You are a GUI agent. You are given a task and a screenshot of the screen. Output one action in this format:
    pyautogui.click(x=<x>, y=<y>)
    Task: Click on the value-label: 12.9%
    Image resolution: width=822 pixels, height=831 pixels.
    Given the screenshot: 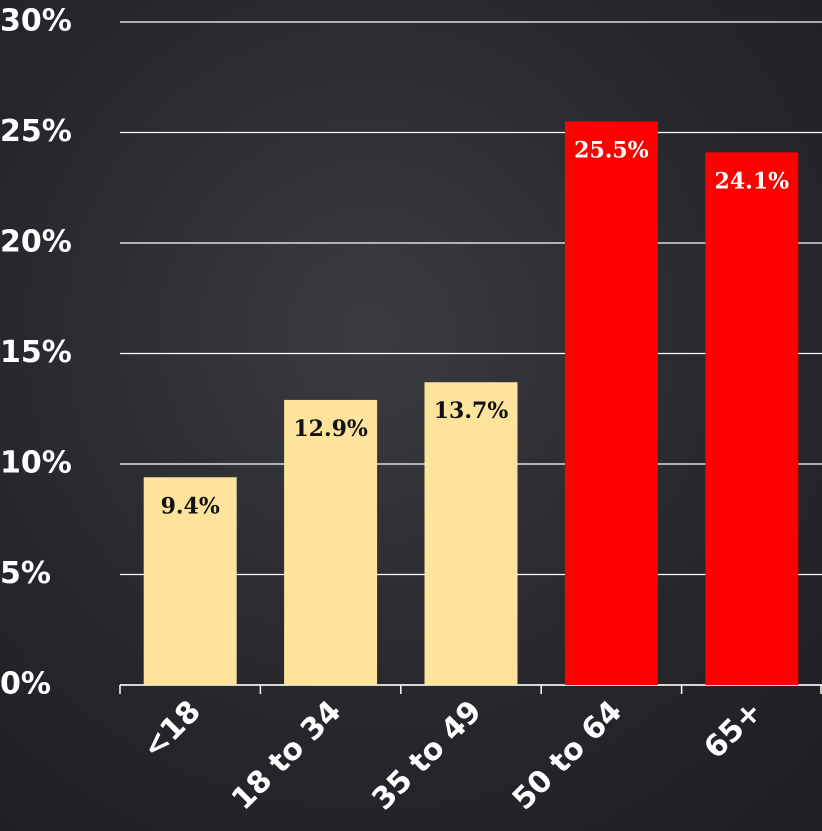 What is the action you would take?
    pyautogui.click(x=330, y=429)
    